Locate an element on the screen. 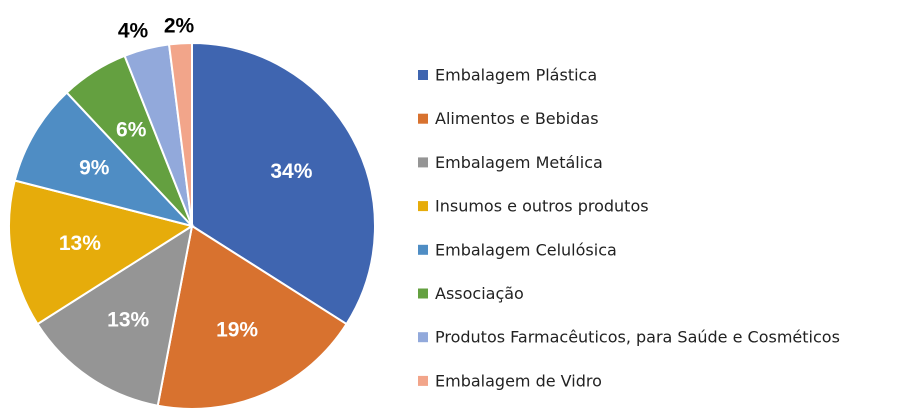  data-label-4: 13% is located at coordinates (80, 243).